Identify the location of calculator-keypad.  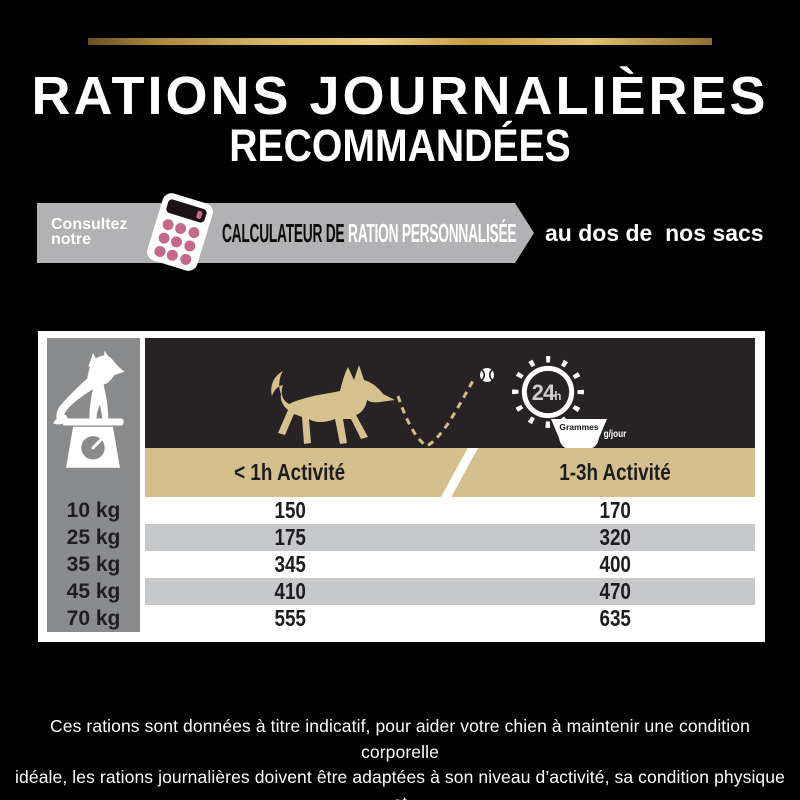
(177, 242).